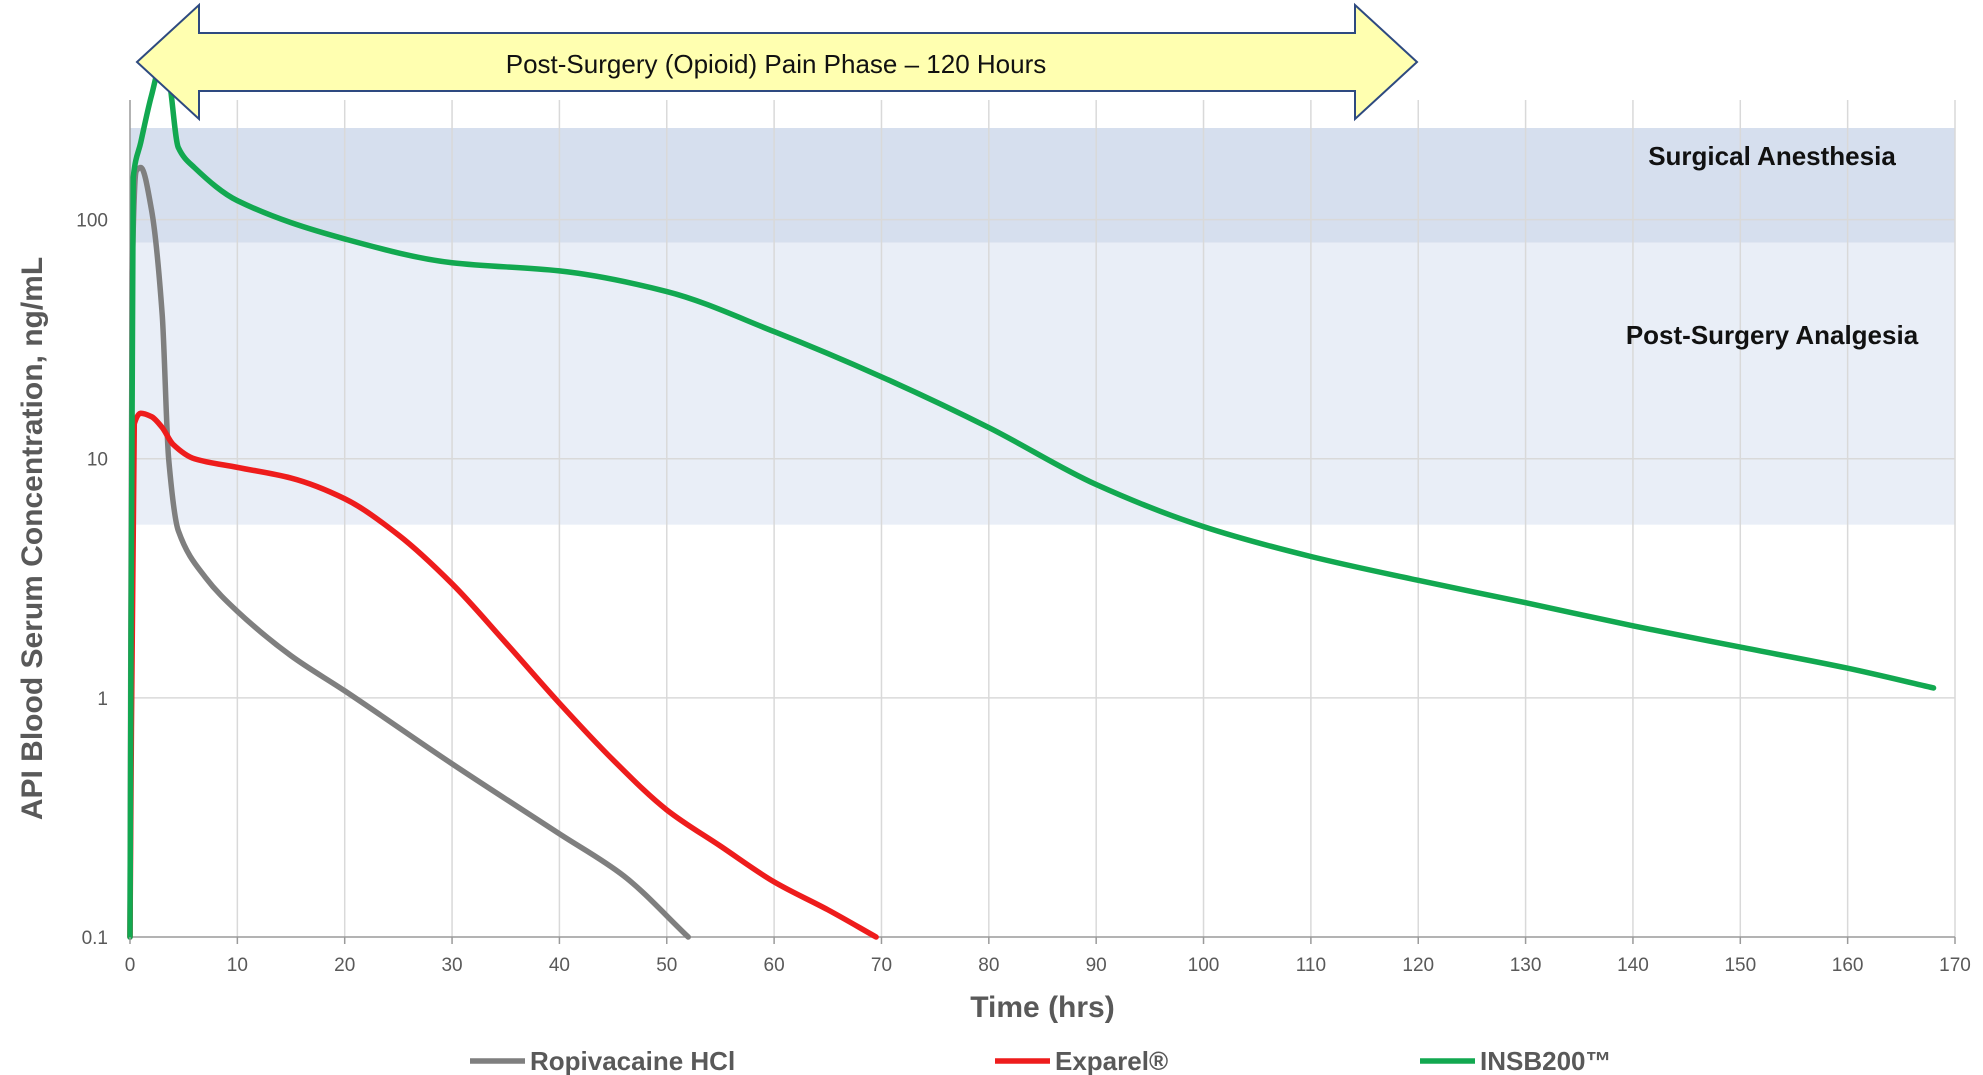 Image resolution: width=1983 pixels, height=1075 pixels. What do you see at coordinates (1546, 1060) in the screenshot?
I see `legend-label-2: INSB200™` at bounding box center [1546, 1060].